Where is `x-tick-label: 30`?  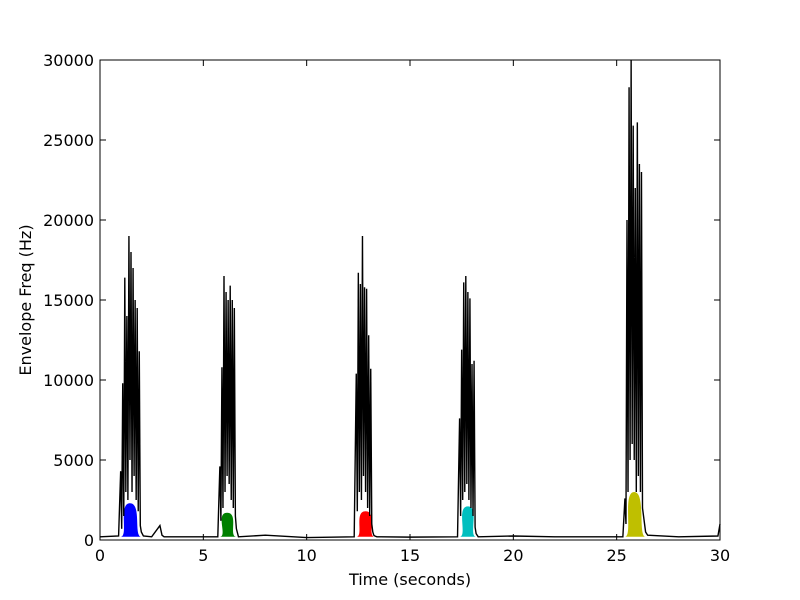 x-tick-label: 30 is located at coordinates (720, 555).